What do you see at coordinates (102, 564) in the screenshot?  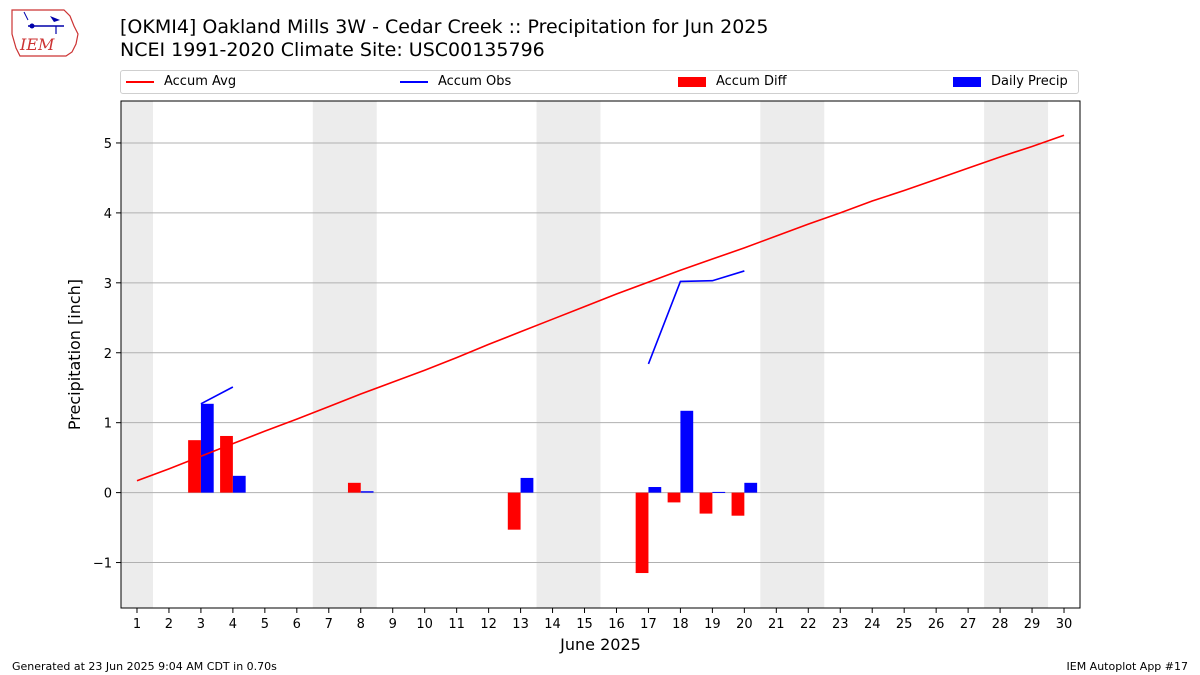 I see `y-tick-label: −1` at bounding box center [102, 564].